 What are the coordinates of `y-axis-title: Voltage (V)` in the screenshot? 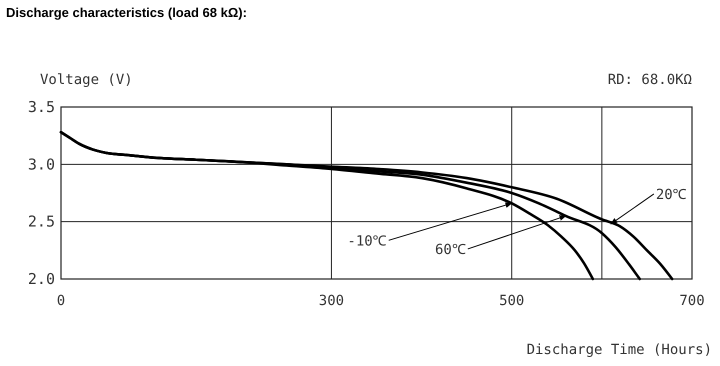 It's located at (86, 80).